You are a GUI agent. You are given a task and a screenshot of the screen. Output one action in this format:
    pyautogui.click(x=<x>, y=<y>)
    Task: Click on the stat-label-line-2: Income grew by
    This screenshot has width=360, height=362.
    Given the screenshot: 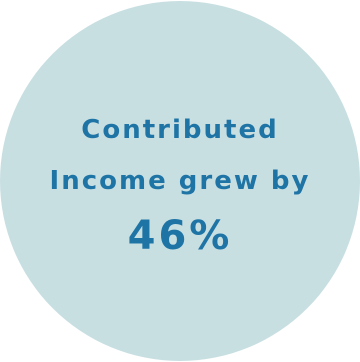 What is the action you would take?
    pyautogui.click(x=180, y=181)
    